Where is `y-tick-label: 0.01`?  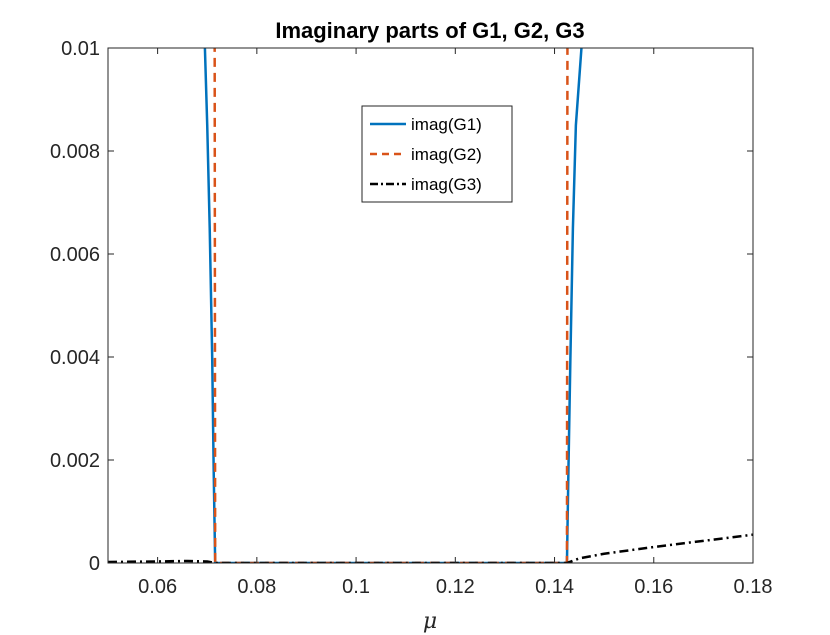 y-tick-label: 0.01 is located at coordinates (80, 49).